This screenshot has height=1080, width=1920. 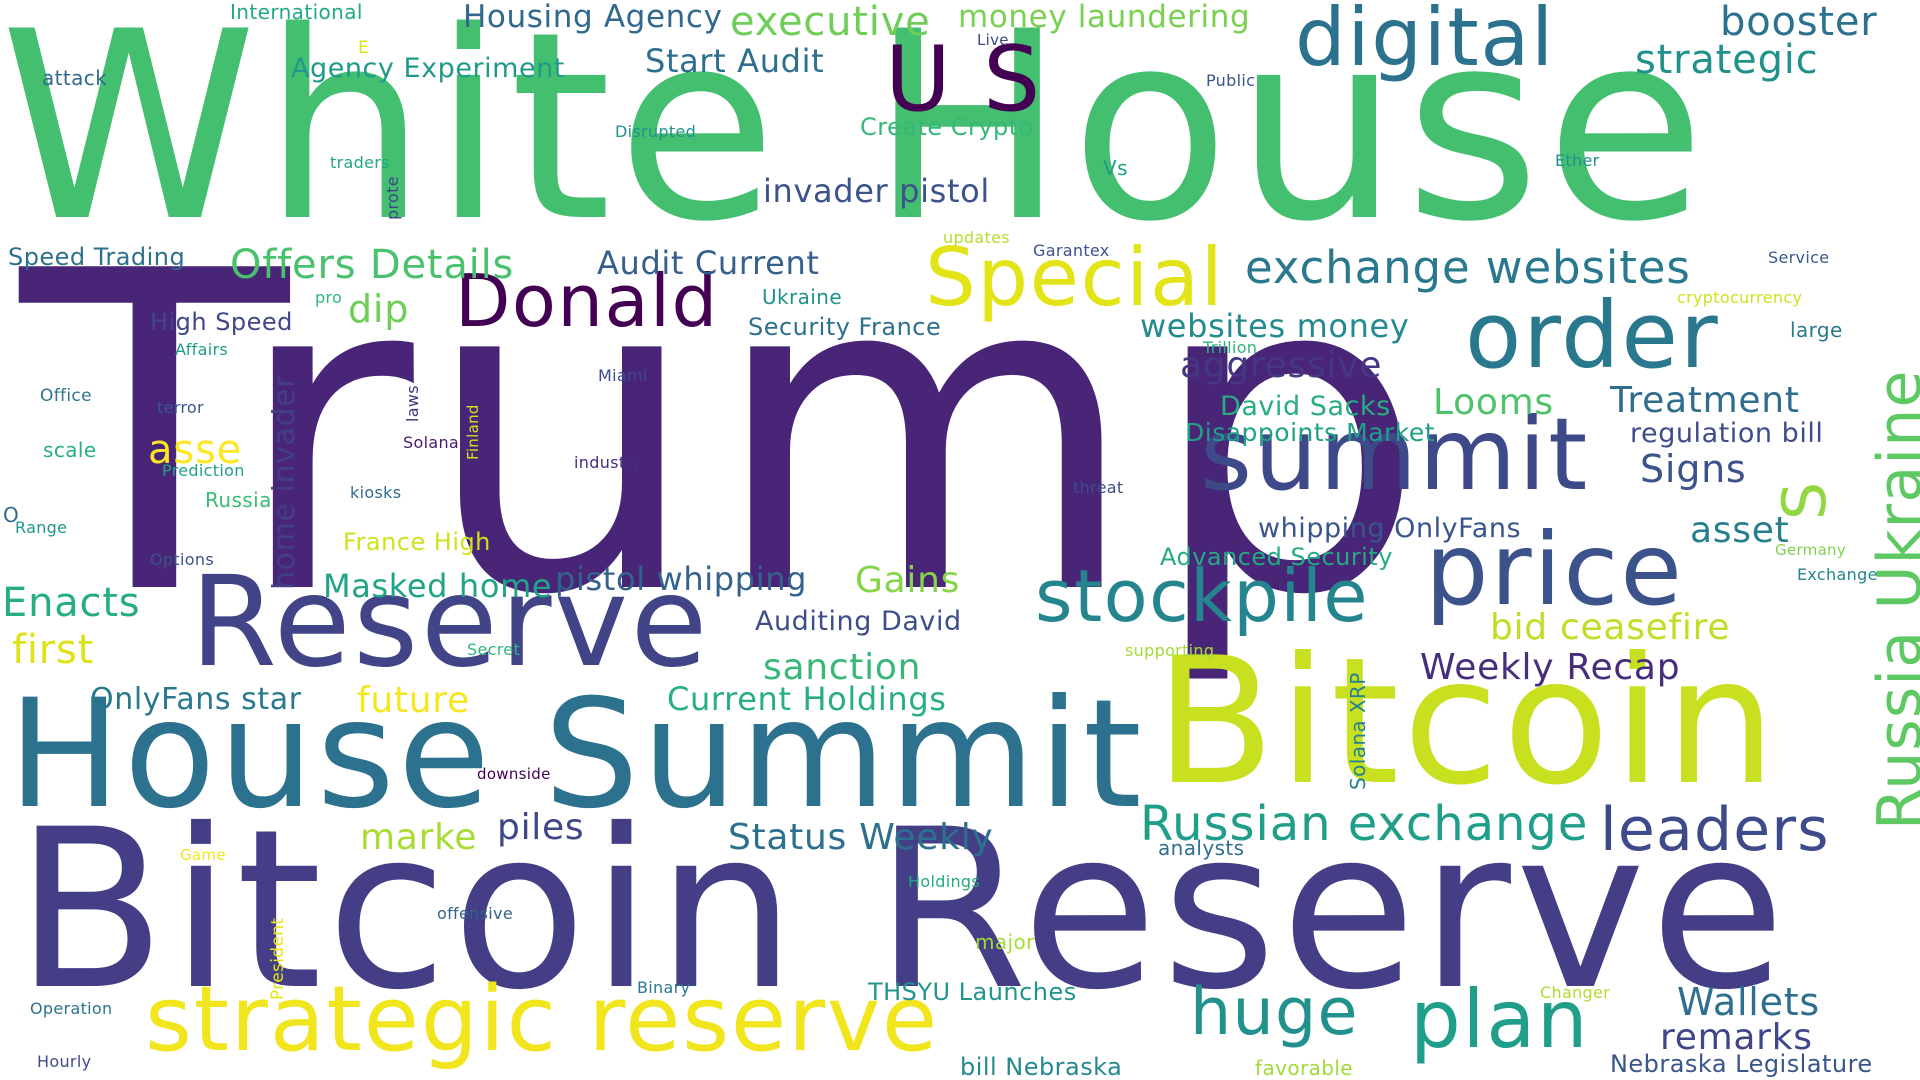 I want to click on word-binary: Binary, so click(x=664, y=987).